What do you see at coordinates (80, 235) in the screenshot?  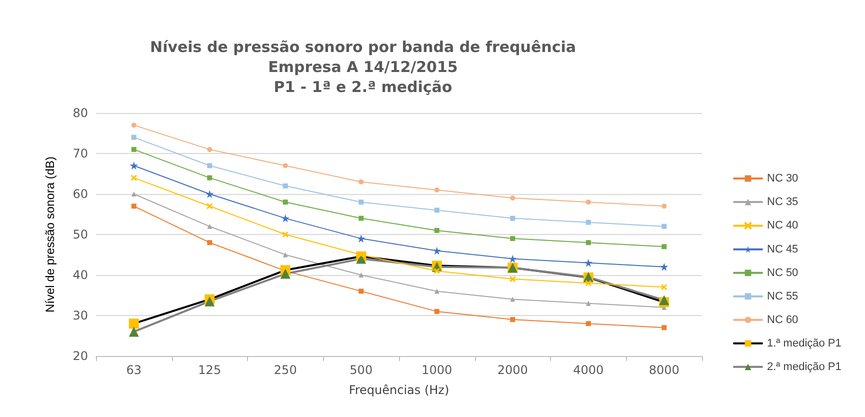 I see `y-tick-label: 50` at bounding box center [80, 235].